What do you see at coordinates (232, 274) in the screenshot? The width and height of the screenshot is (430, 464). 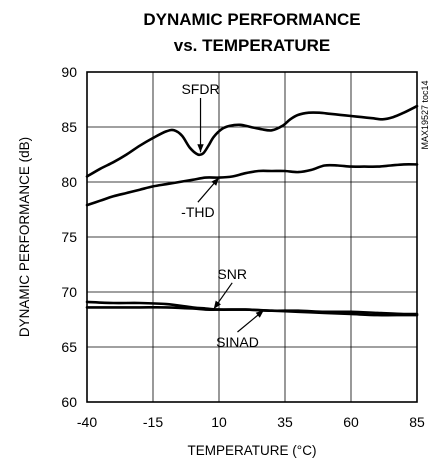 I see `series-label-snr: SNR` at bounding box center [232, 274].